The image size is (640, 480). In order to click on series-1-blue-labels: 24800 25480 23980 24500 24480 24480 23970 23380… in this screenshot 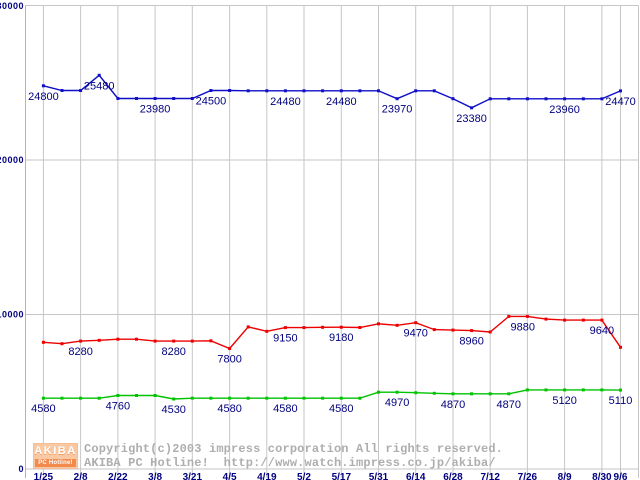, I will do `click(332, 102)`.